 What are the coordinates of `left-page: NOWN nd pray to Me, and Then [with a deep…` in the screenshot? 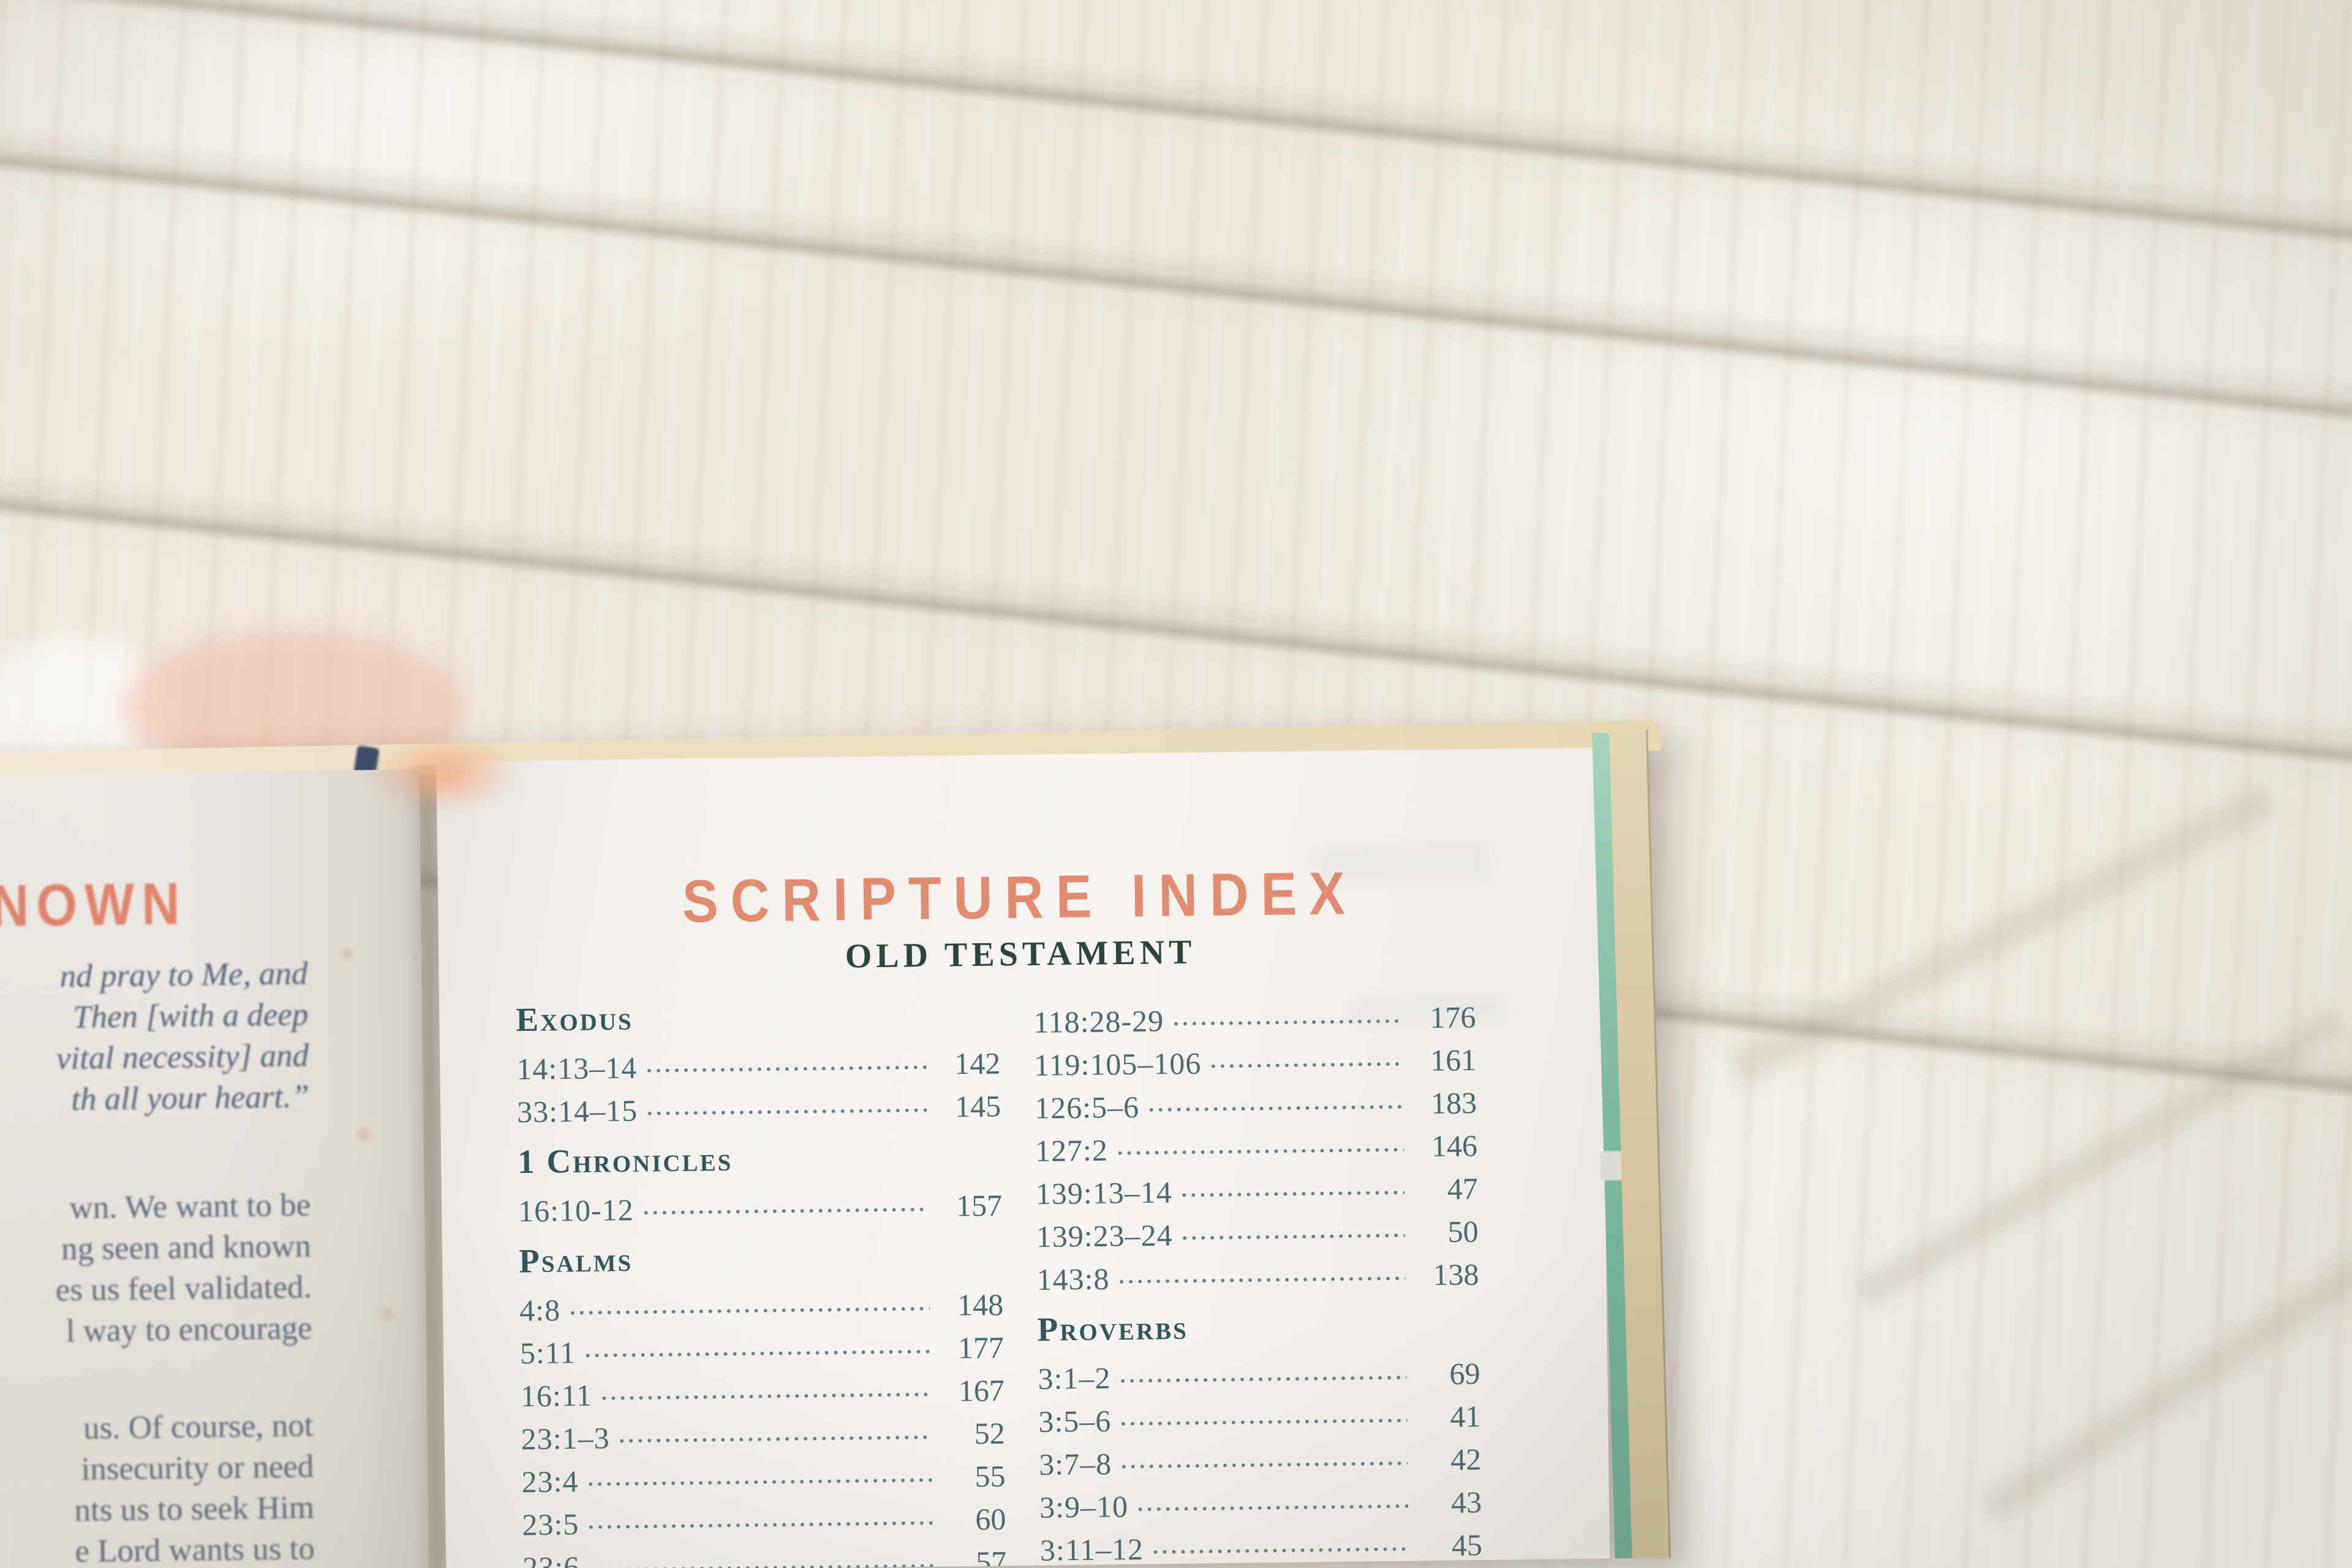 It's located at (215, 1169).